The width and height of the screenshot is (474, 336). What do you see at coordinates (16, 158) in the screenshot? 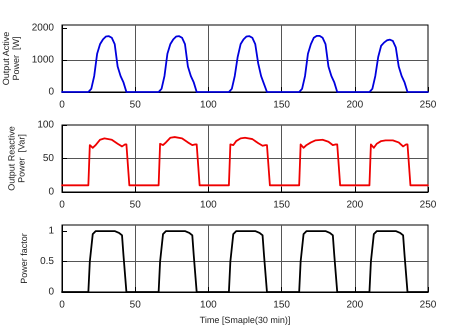
I see `y-axis-title: Output Reactive Power [Var]` at bounding box center [16, 158].